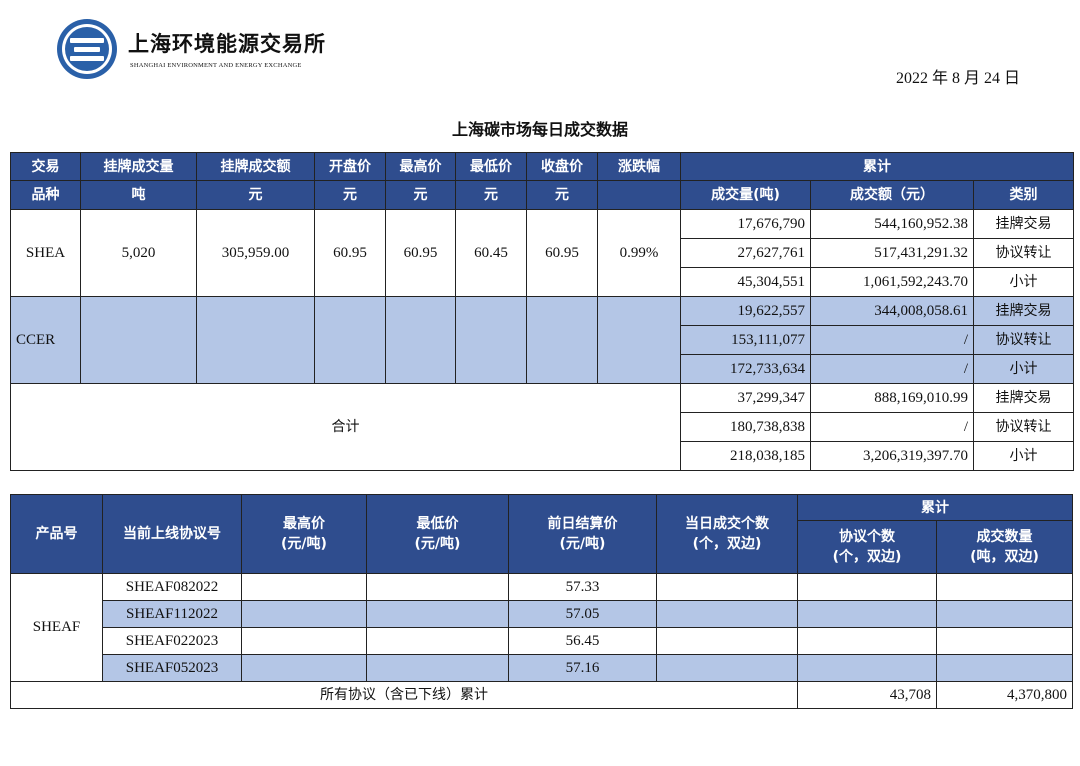  I want to click on header-row: 交易 挂牌成交量 挂牌成交额 开盘价 最高价 最低价 收盘价 涨跌幅 累计, so click(542, 166).